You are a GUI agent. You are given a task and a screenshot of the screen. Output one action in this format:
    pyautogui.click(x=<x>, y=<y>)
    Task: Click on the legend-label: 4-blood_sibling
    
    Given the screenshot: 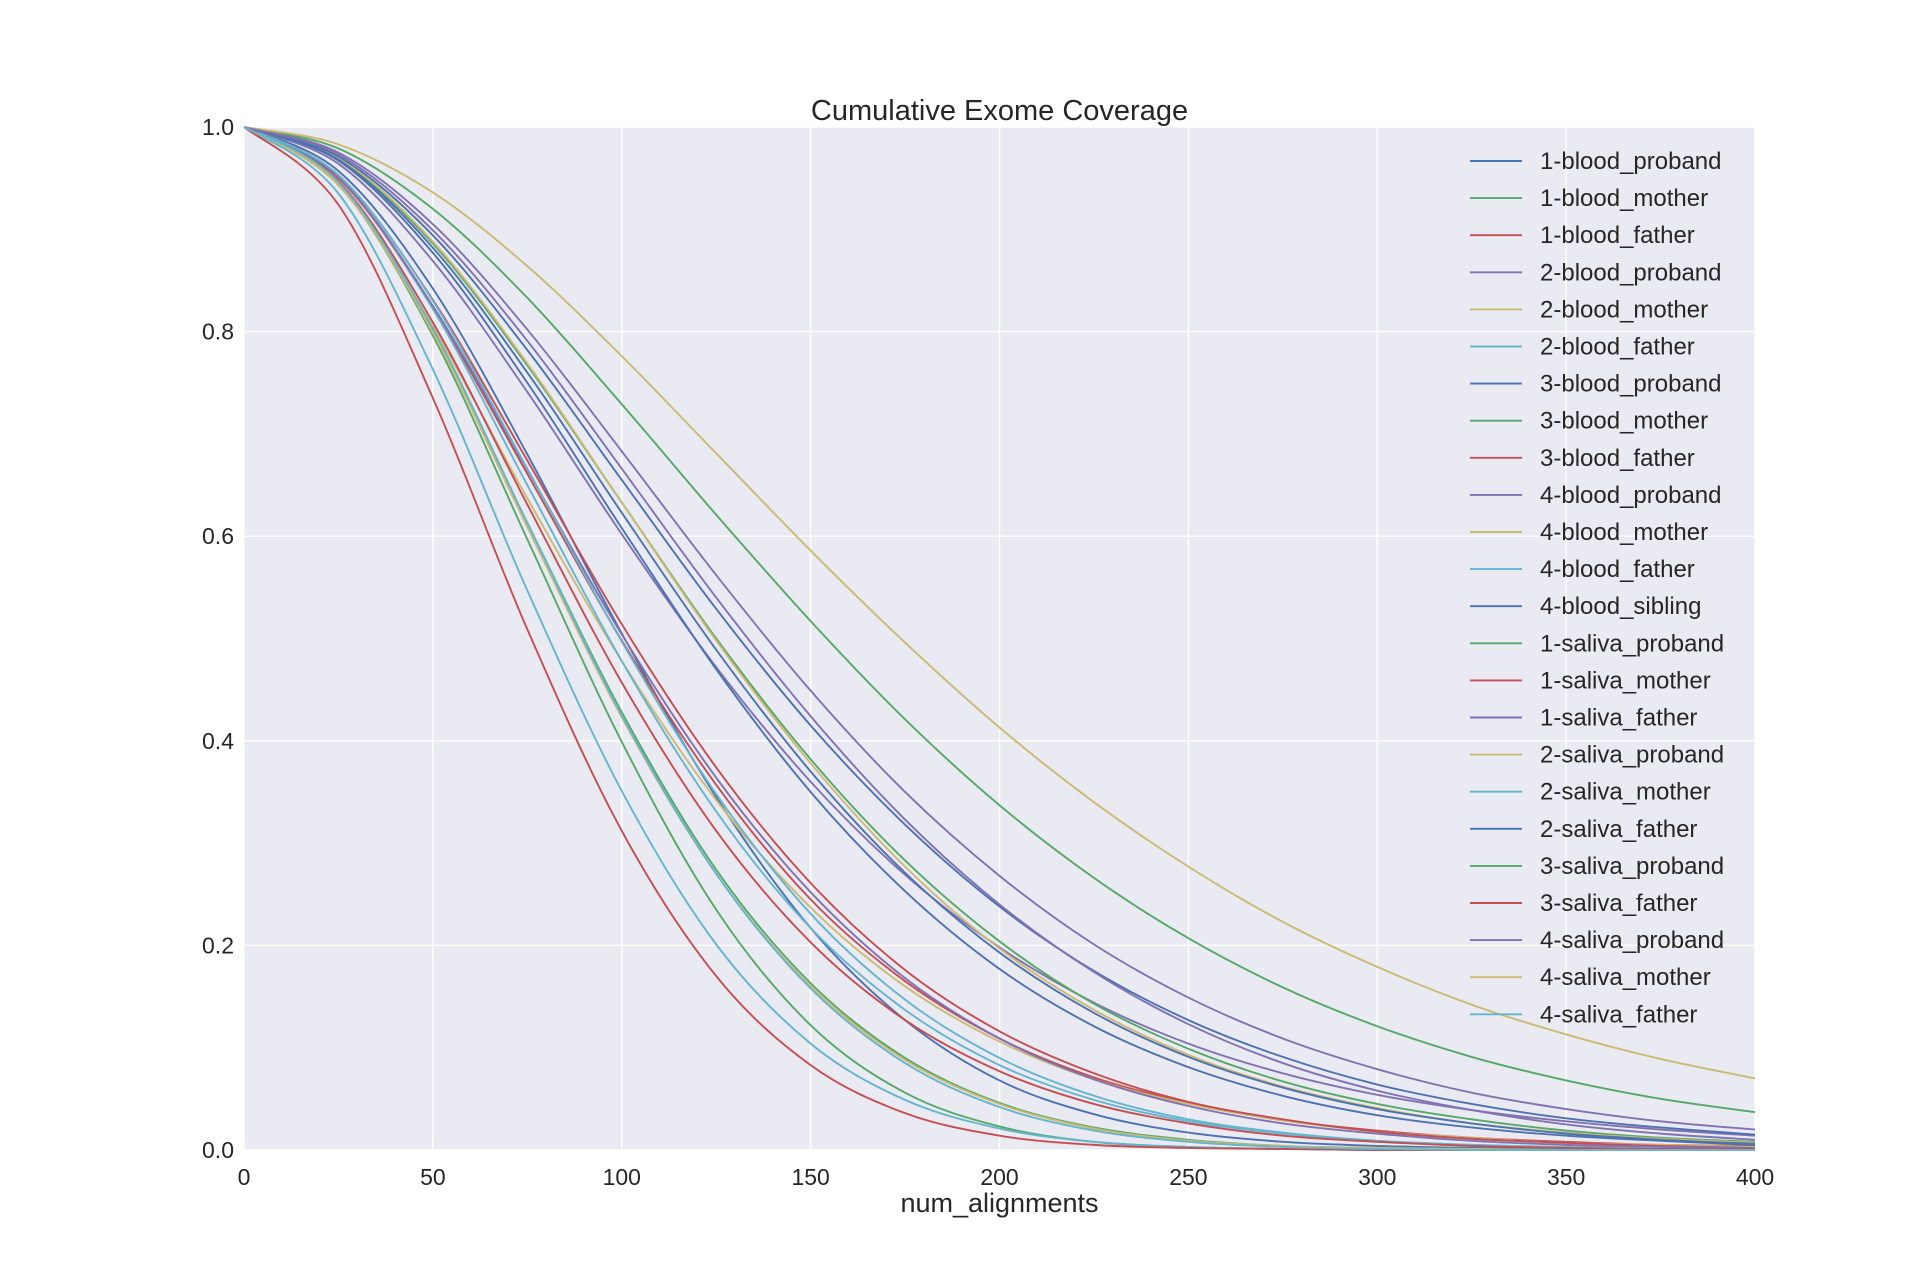 What is the action you would take?
    pyautogui.click(x=1620, y=606)
    